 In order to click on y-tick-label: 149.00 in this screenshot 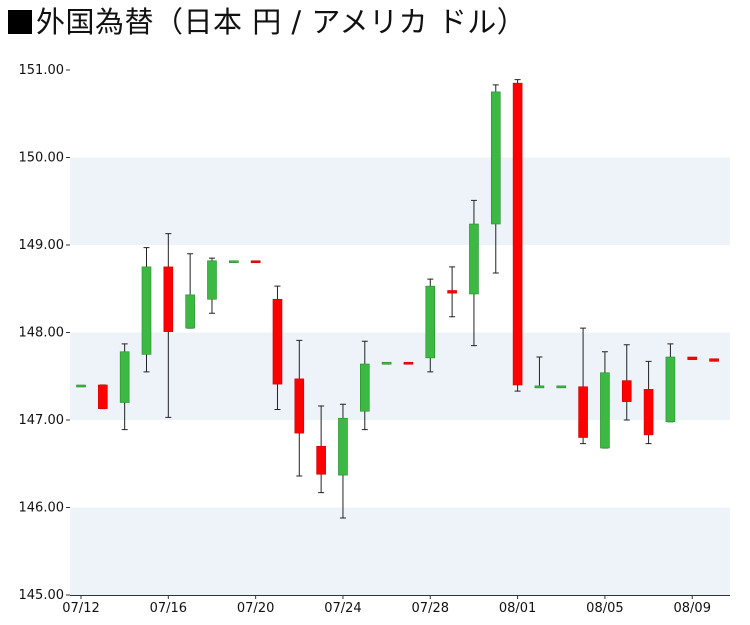, I will do `click(42, 245)`.